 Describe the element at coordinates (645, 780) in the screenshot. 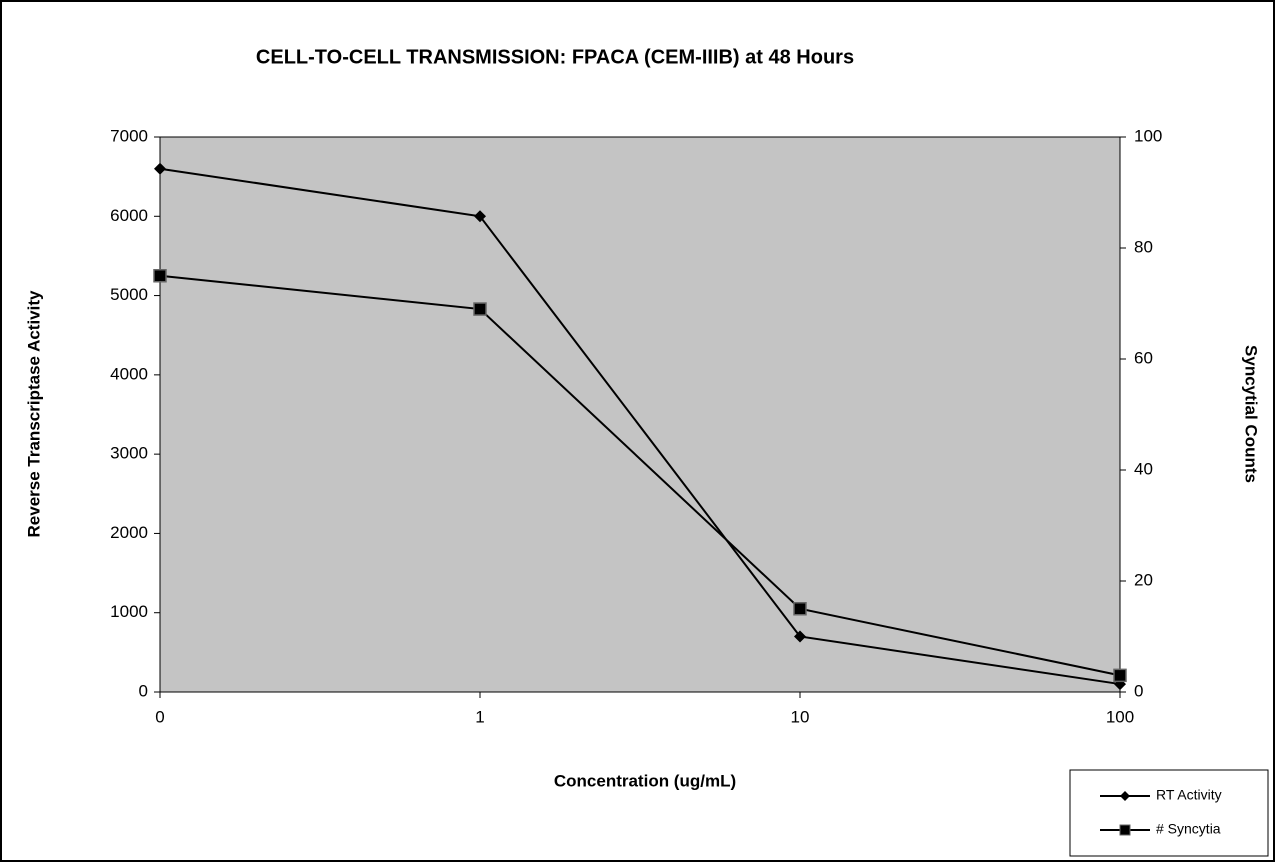

I see `x-axis-label: Concentration (ug/mL)` at that location.